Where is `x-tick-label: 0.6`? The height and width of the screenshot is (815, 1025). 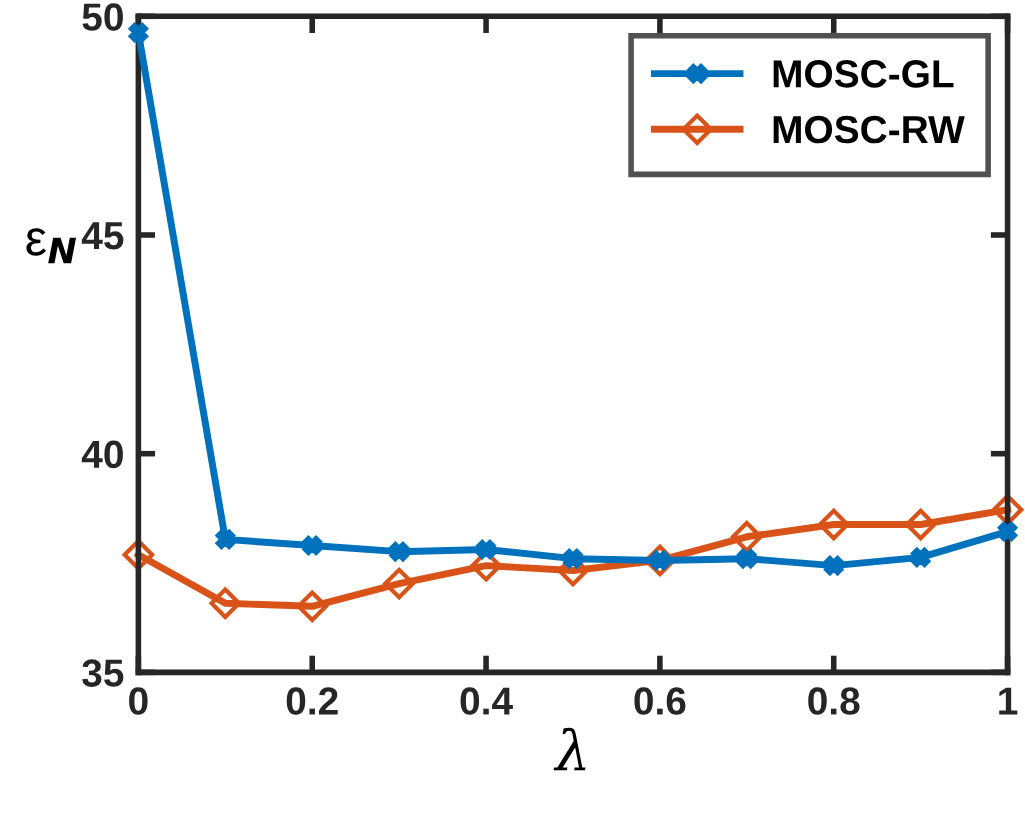 x-tick-label: 0.6 is located at coordinates (660, 701).